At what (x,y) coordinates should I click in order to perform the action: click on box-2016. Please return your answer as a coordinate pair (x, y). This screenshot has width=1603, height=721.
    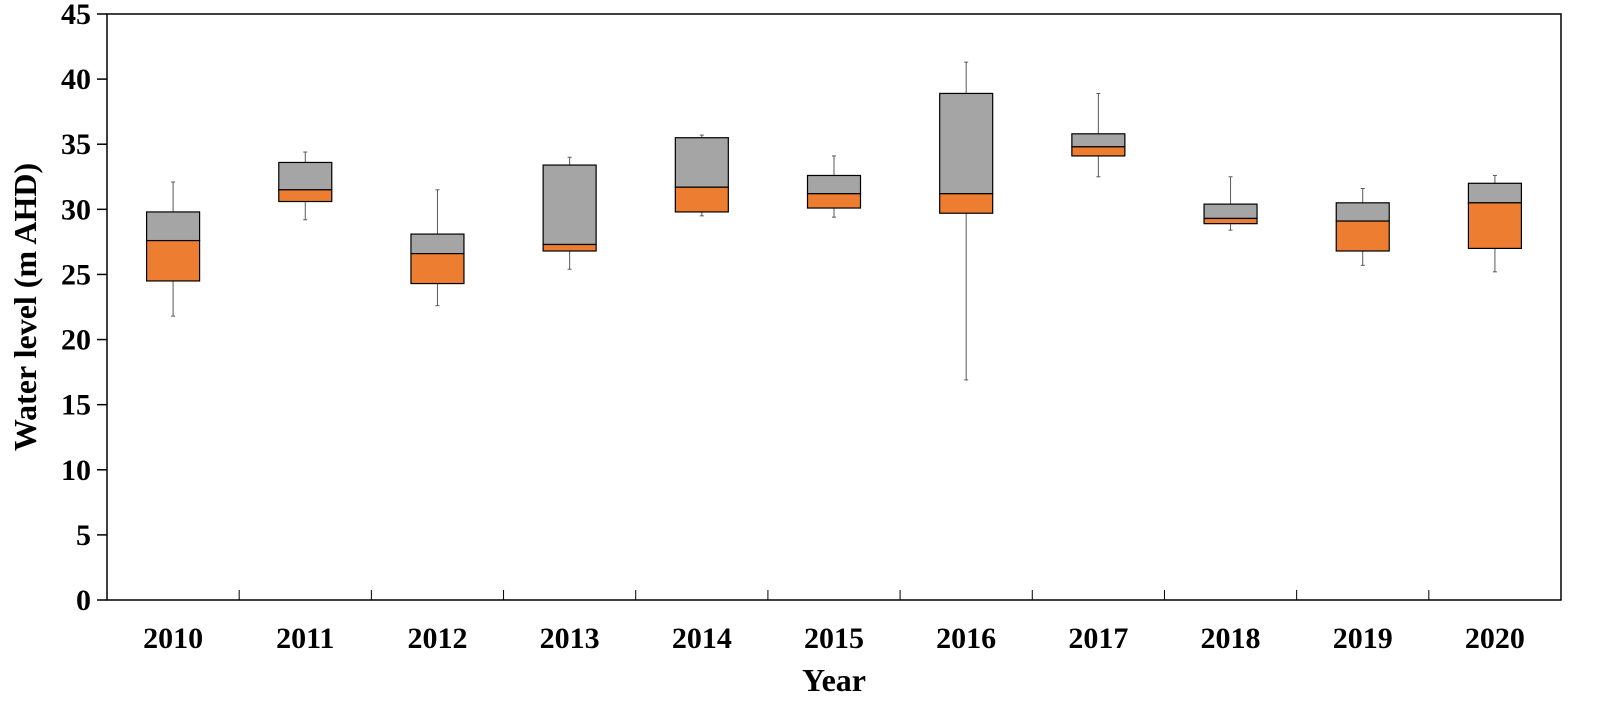
    Looking at the image, I should click on (966, 221).